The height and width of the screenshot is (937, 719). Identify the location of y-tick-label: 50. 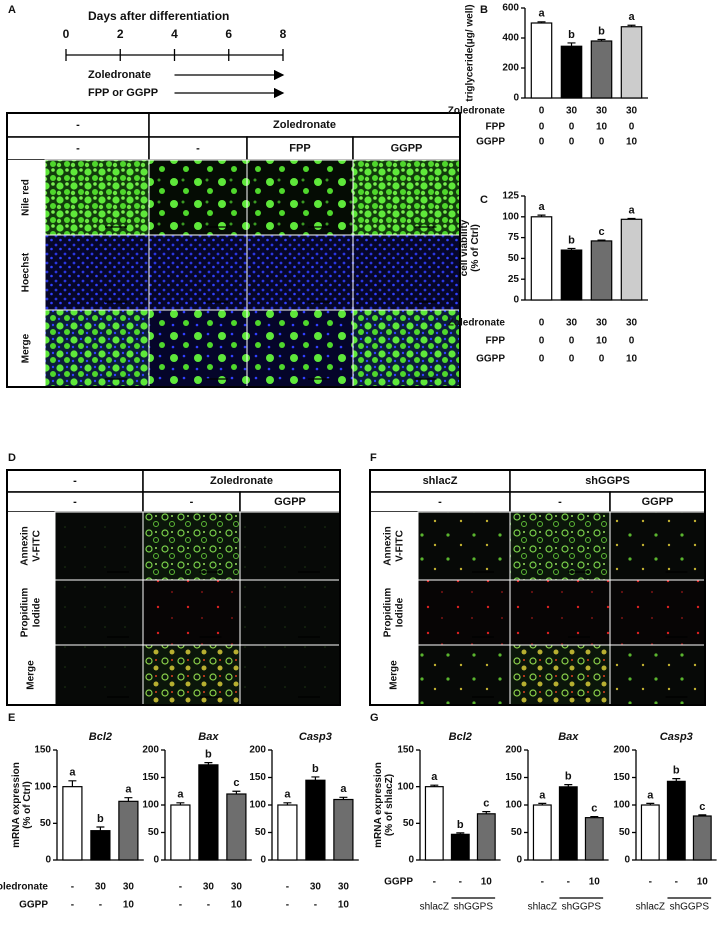
(154, 832).